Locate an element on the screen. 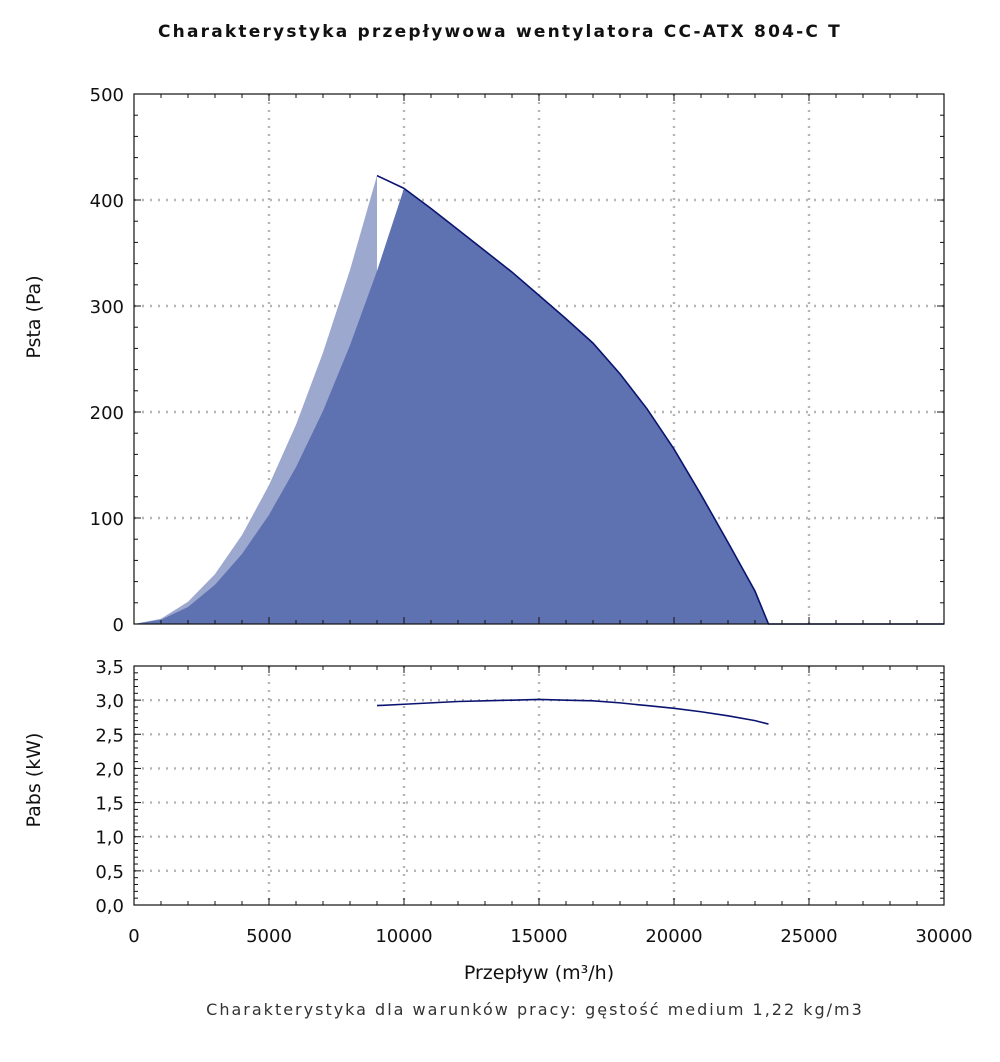 Image resolution: width=1000 pixels, height=1062 pixels. upper-plot-y-tick-label: 500 is located at coordinates (107, 95).